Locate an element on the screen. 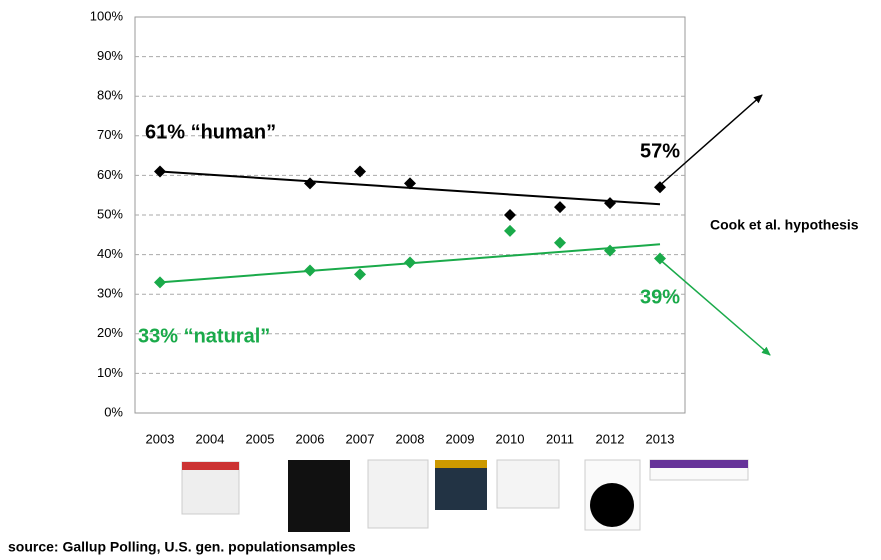 The image size is (881, 560). y-tick-label: 90% is located at coordinates (110, 55).